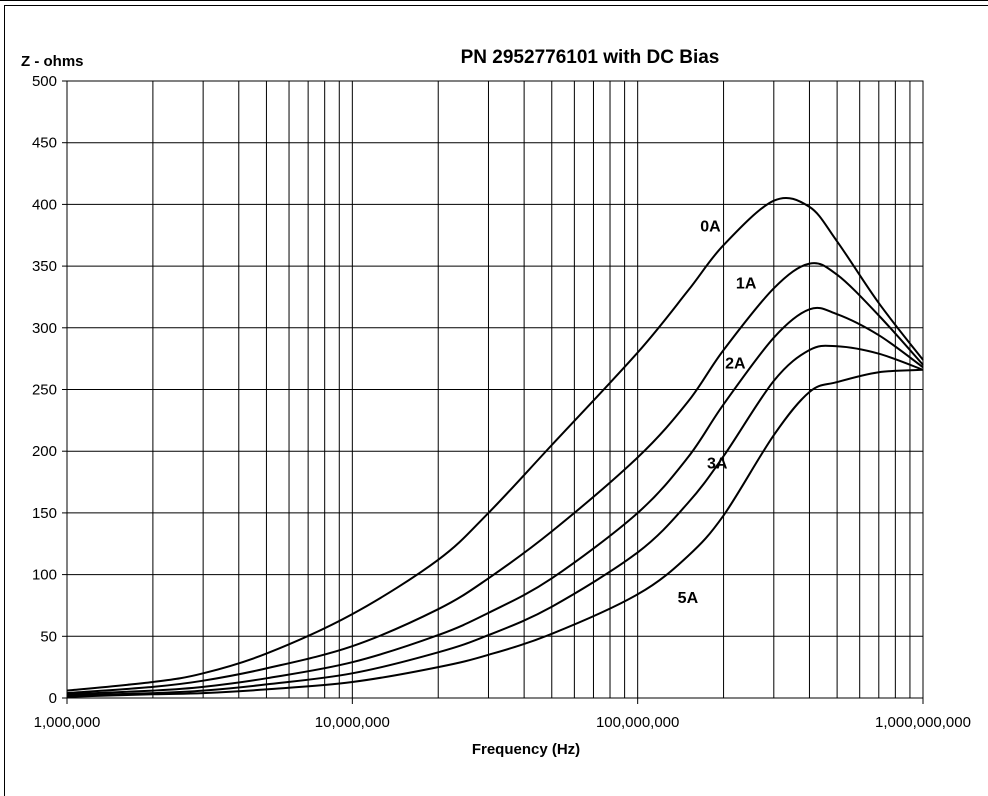 The image size is (988, 796). Describe the element at coordinates (4, 400) in the screenshot. I see `frame-left-border` at that location.